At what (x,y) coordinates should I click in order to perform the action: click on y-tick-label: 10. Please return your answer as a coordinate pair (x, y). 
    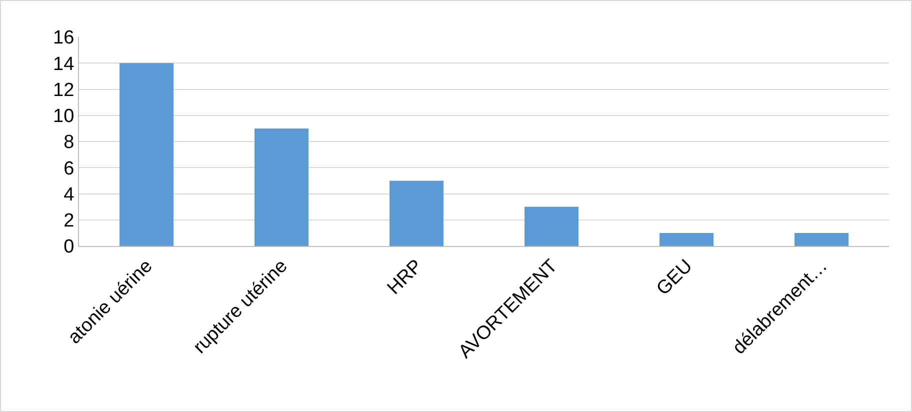
    Looking at the image, I should click on (63, 117).